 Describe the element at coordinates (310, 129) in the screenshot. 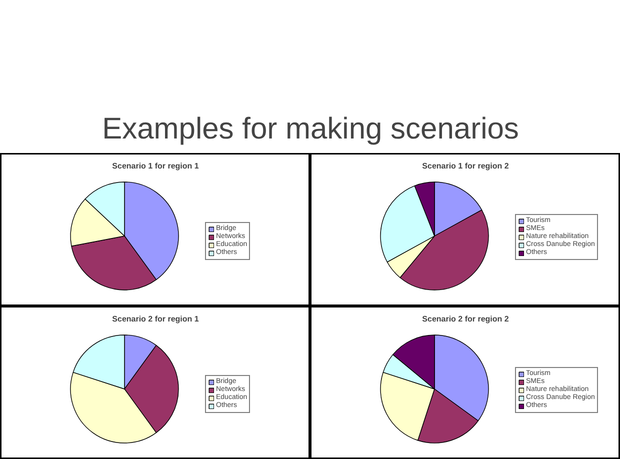

I see `text: Examples for making scenarios` at that location.